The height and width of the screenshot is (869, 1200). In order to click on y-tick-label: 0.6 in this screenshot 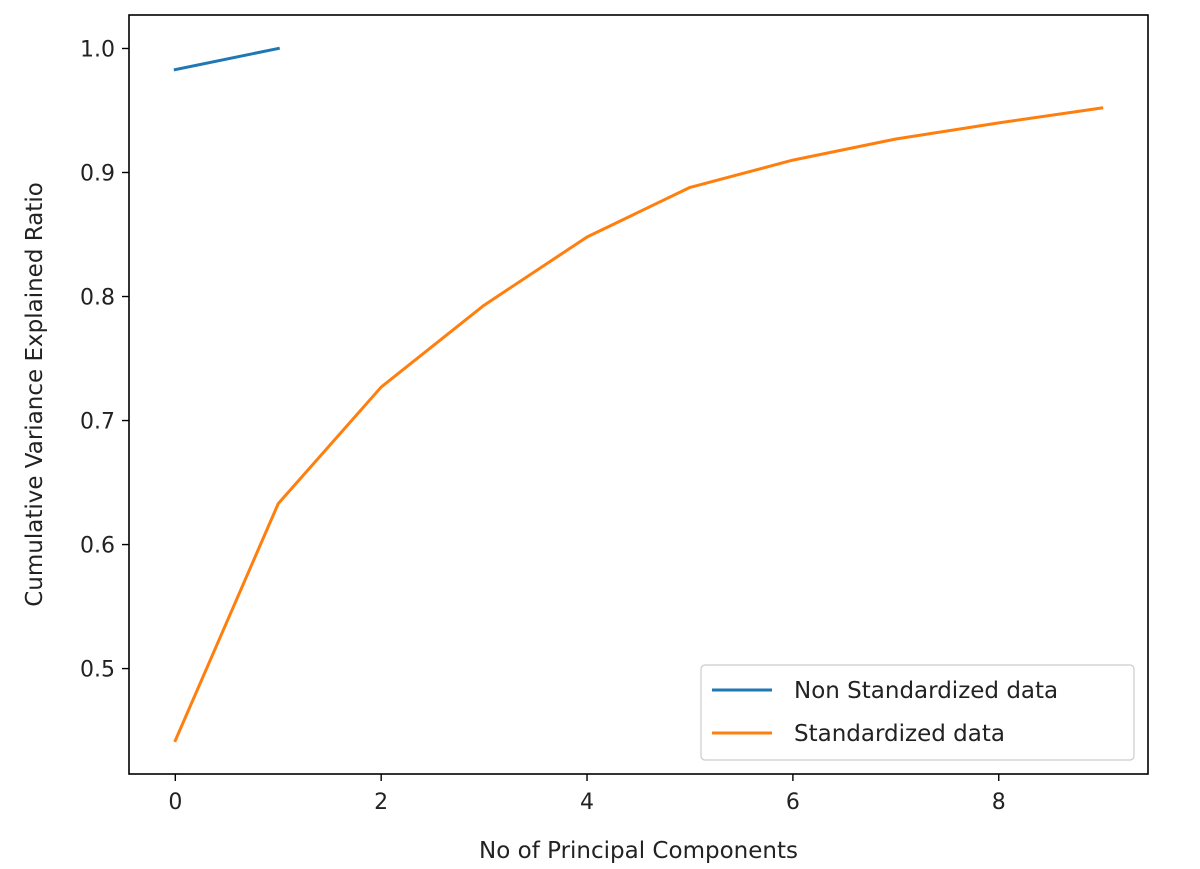, I will do `click(97, 546)`.